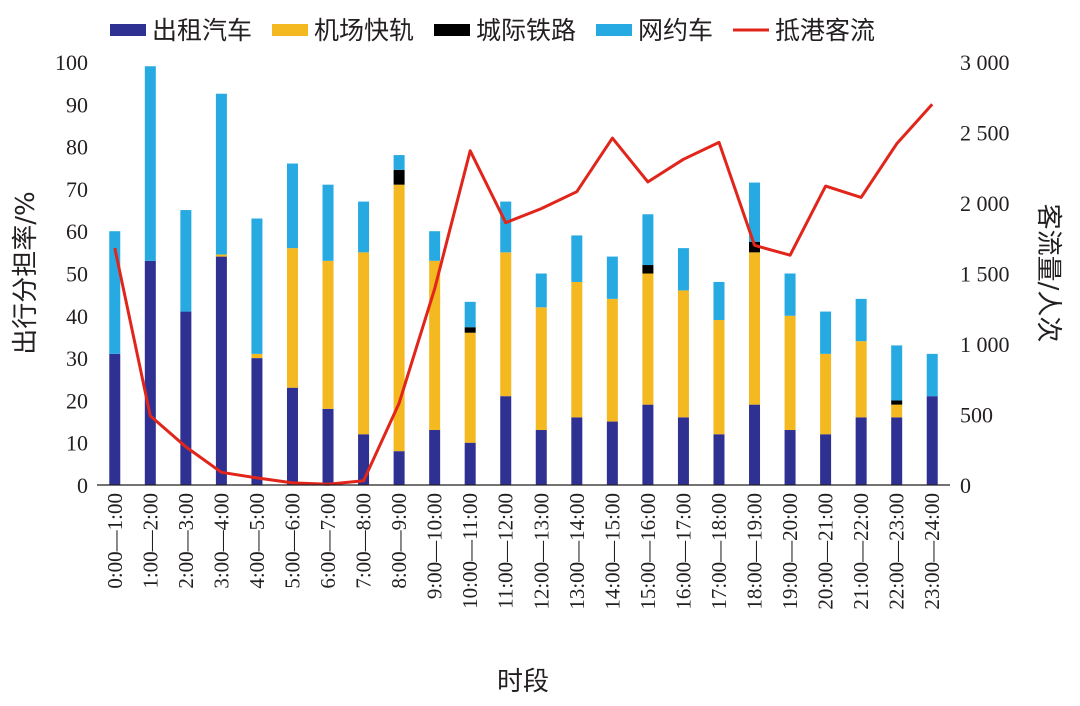  I want to click on legend-item: 城际铁路, so click(505, 30).